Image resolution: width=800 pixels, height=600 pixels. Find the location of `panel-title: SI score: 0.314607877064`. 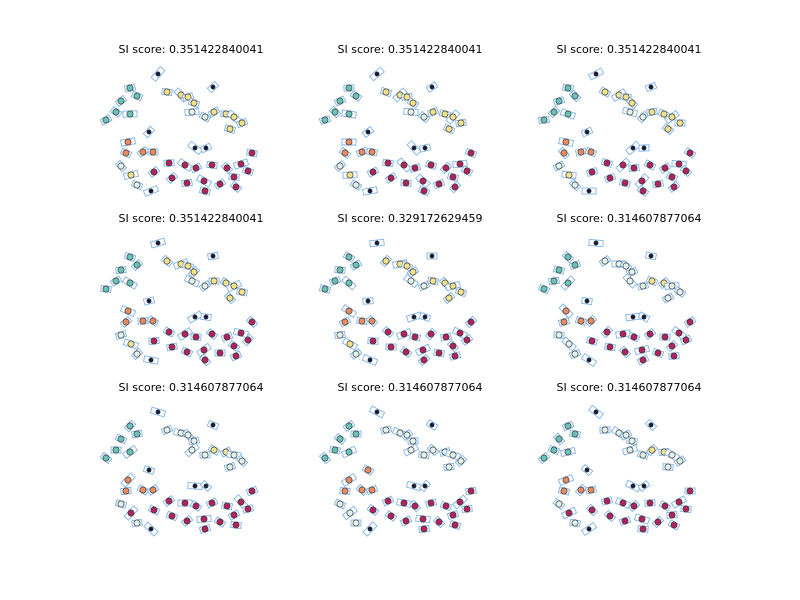

panel-title: SI score: 0.314607877064 is located at coordinates (629, 387).